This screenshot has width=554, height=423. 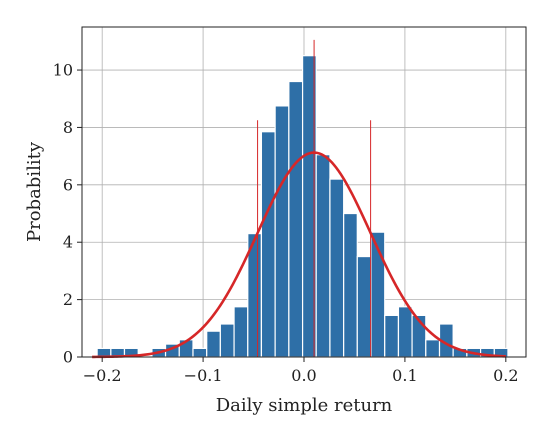 What do you see at coordinates (68, 357) in the screenshot?
I see `y-tick-label: 0` at bounding box center [68, 357].